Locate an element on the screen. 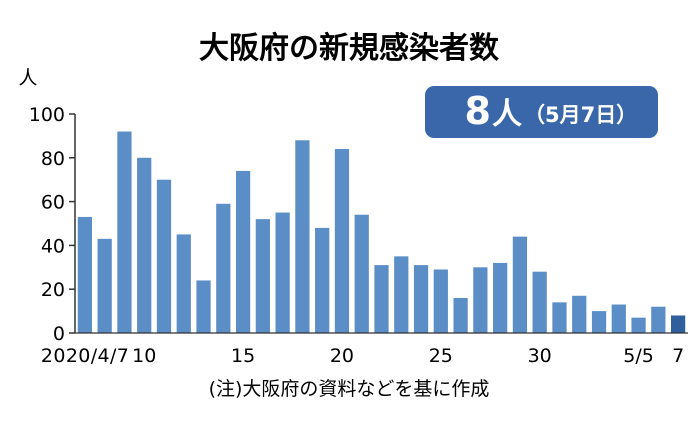 This screenshot has width=698, height=435. bar-4/20 is located at coordinates (342, 241).